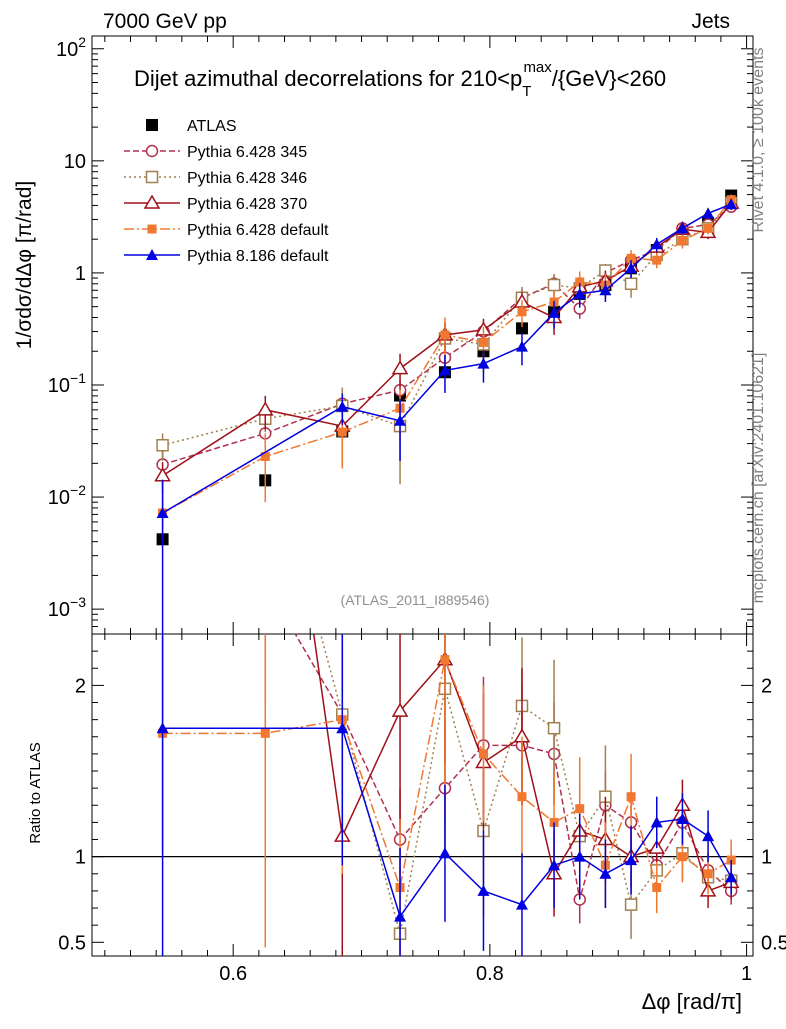 The image size is (786, 1029). Describe the element at coordinates (24, 265) in the screenshot. I see `y-axis-label: 1/σdσ/dΔφ [π/rad]` at that location.